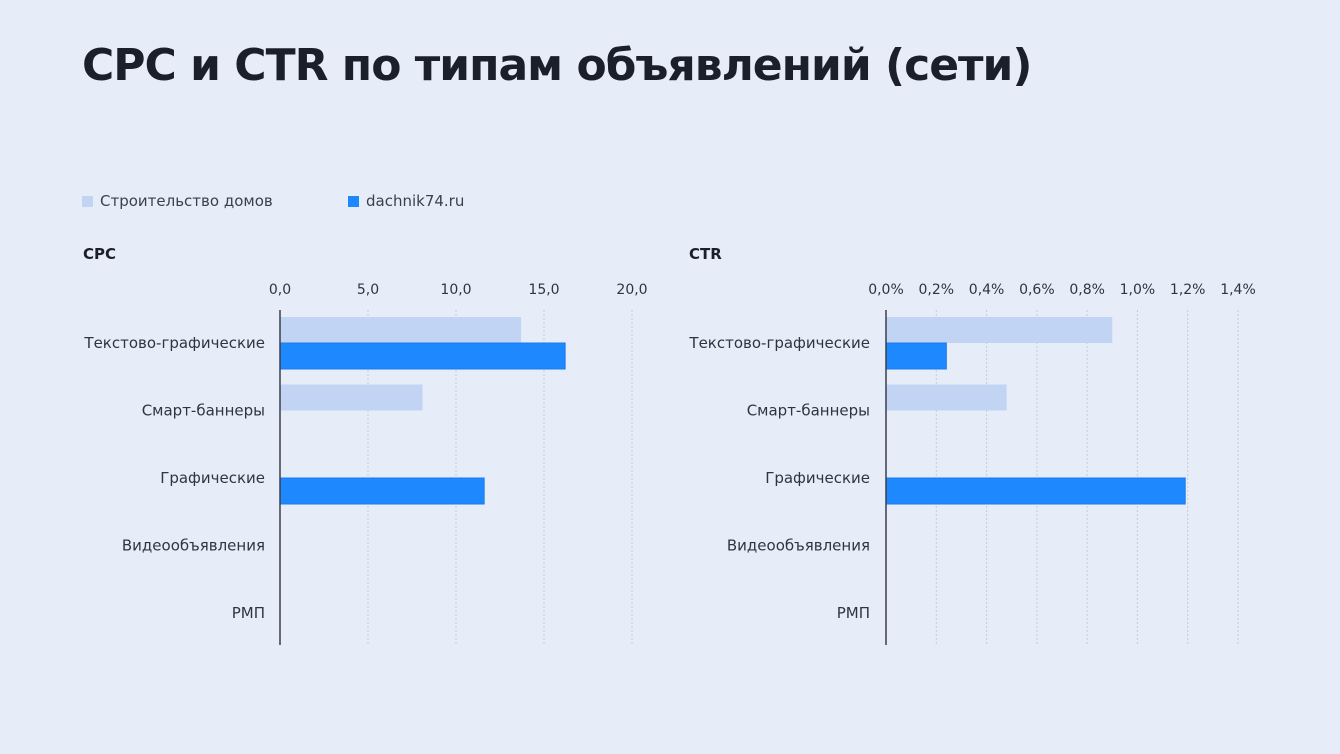 The width and height of the screenshot is (1340, 754). What do you see at coordinates (455, 290) in the screenshot?
I see `tick-label: 10,0` at bounding box center [455, 290].